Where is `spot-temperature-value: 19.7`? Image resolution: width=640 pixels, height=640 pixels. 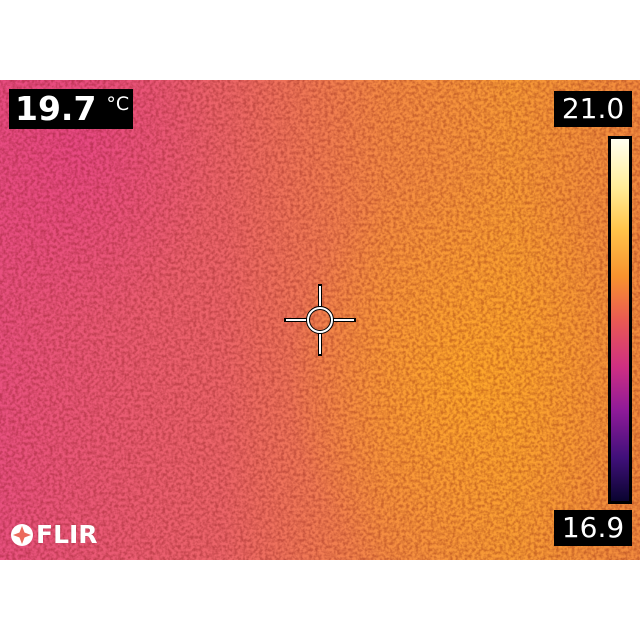 spot-temperature-value: 19.7 is located at coordinates (56, 108).